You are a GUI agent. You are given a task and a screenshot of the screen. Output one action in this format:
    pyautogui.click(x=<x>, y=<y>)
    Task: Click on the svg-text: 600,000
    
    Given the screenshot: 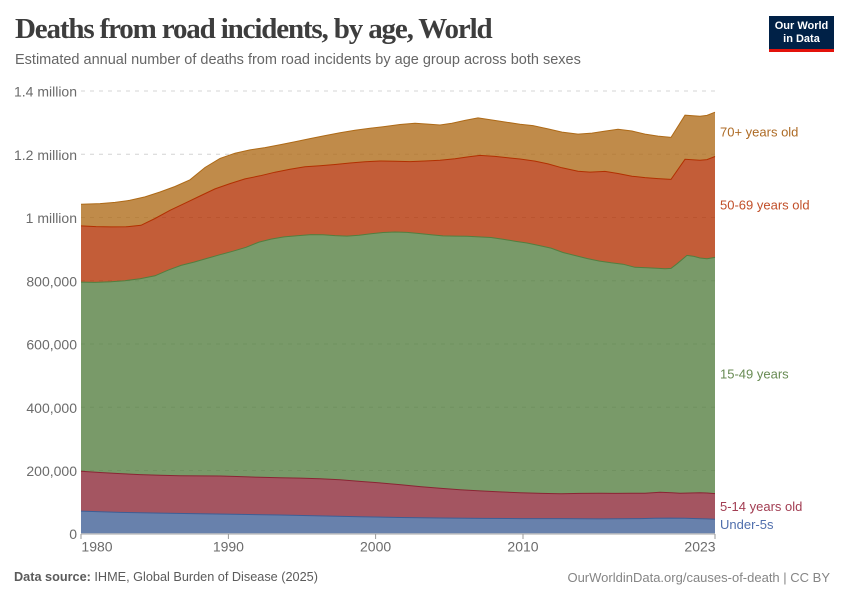 What is the action you would take?
    pyautogui.click(x=51, y=345)
    